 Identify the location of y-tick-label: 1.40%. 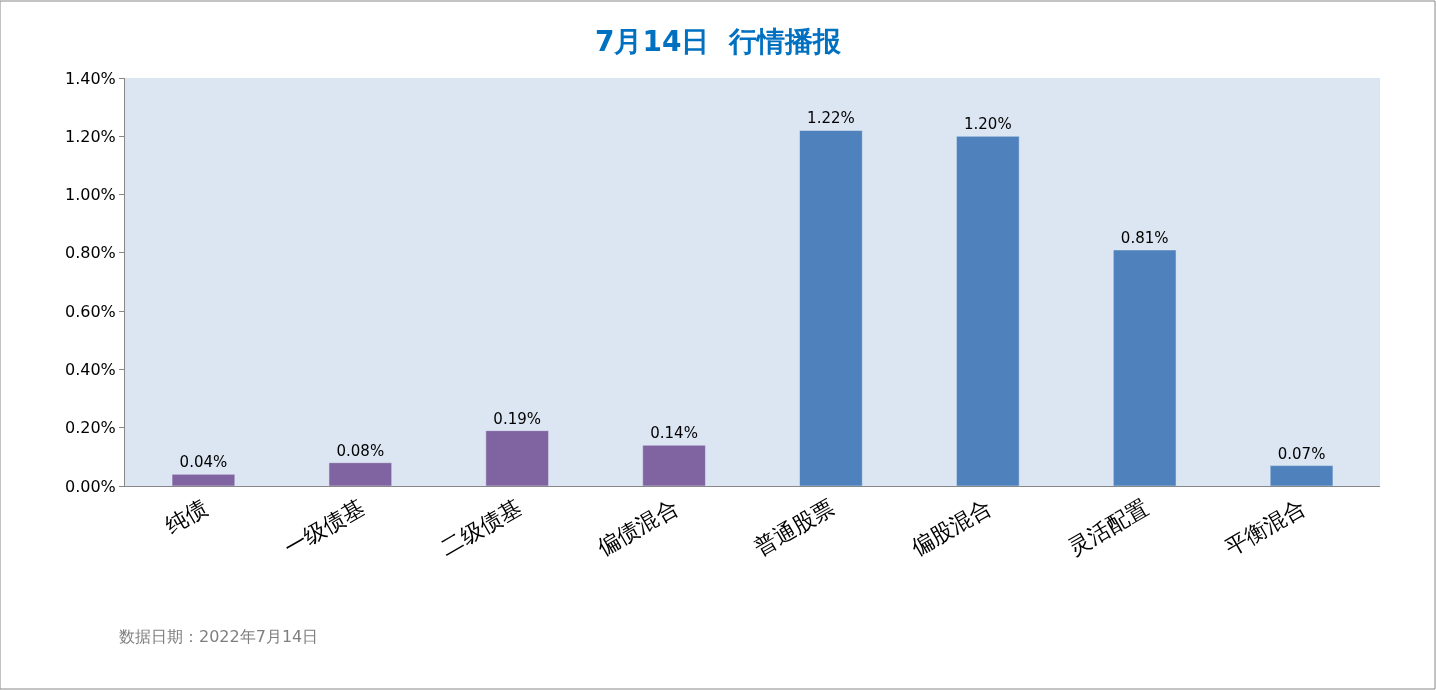
(90, 78).